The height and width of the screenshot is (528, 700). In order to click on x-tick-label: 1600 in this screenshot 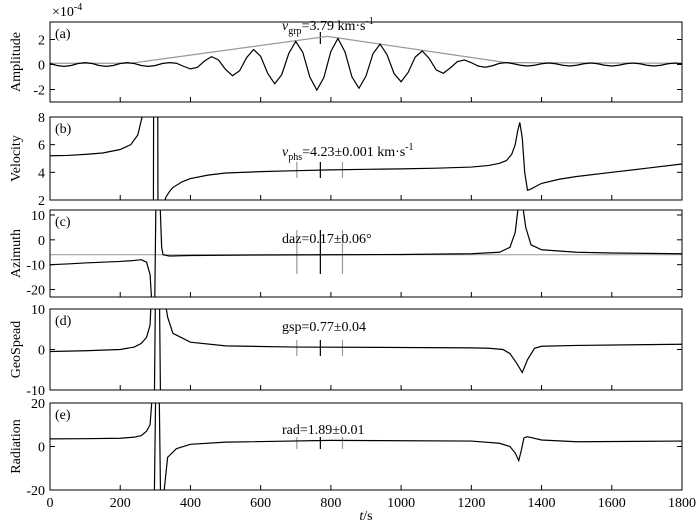, I will do `click(612, 503)`.